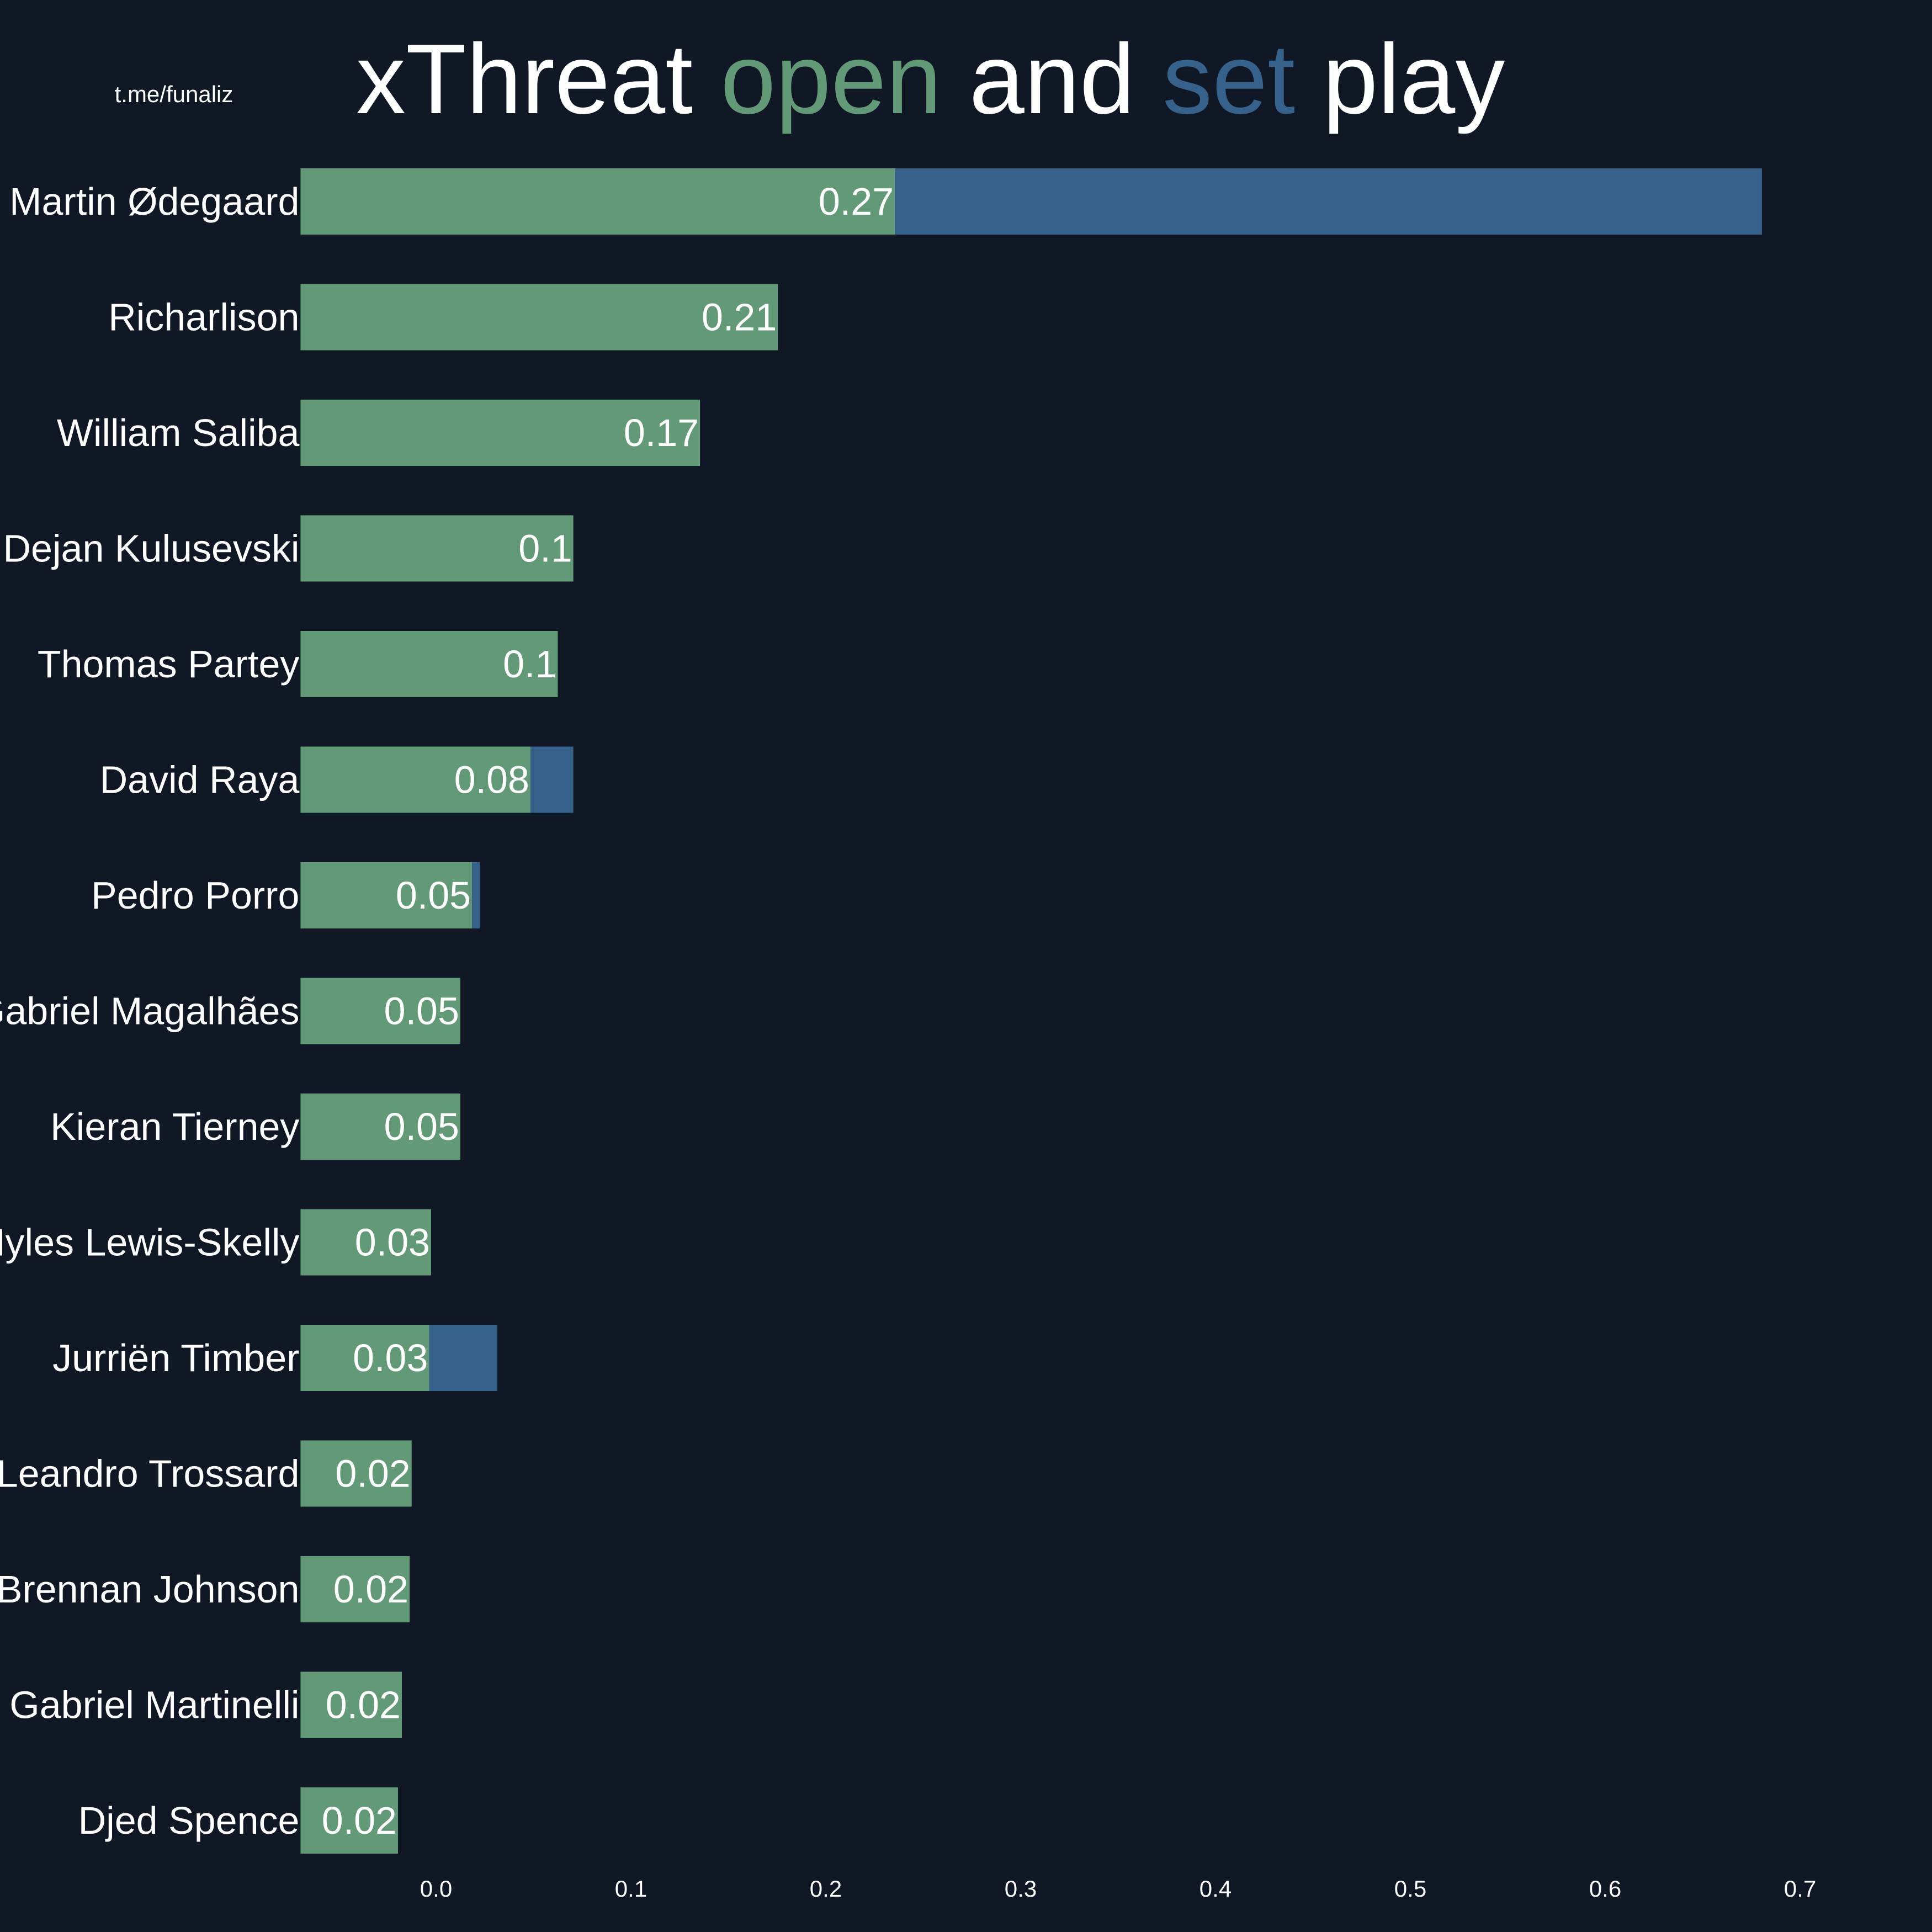  I want to click on credit-text: t.me/funaliz, so click(174, 94).